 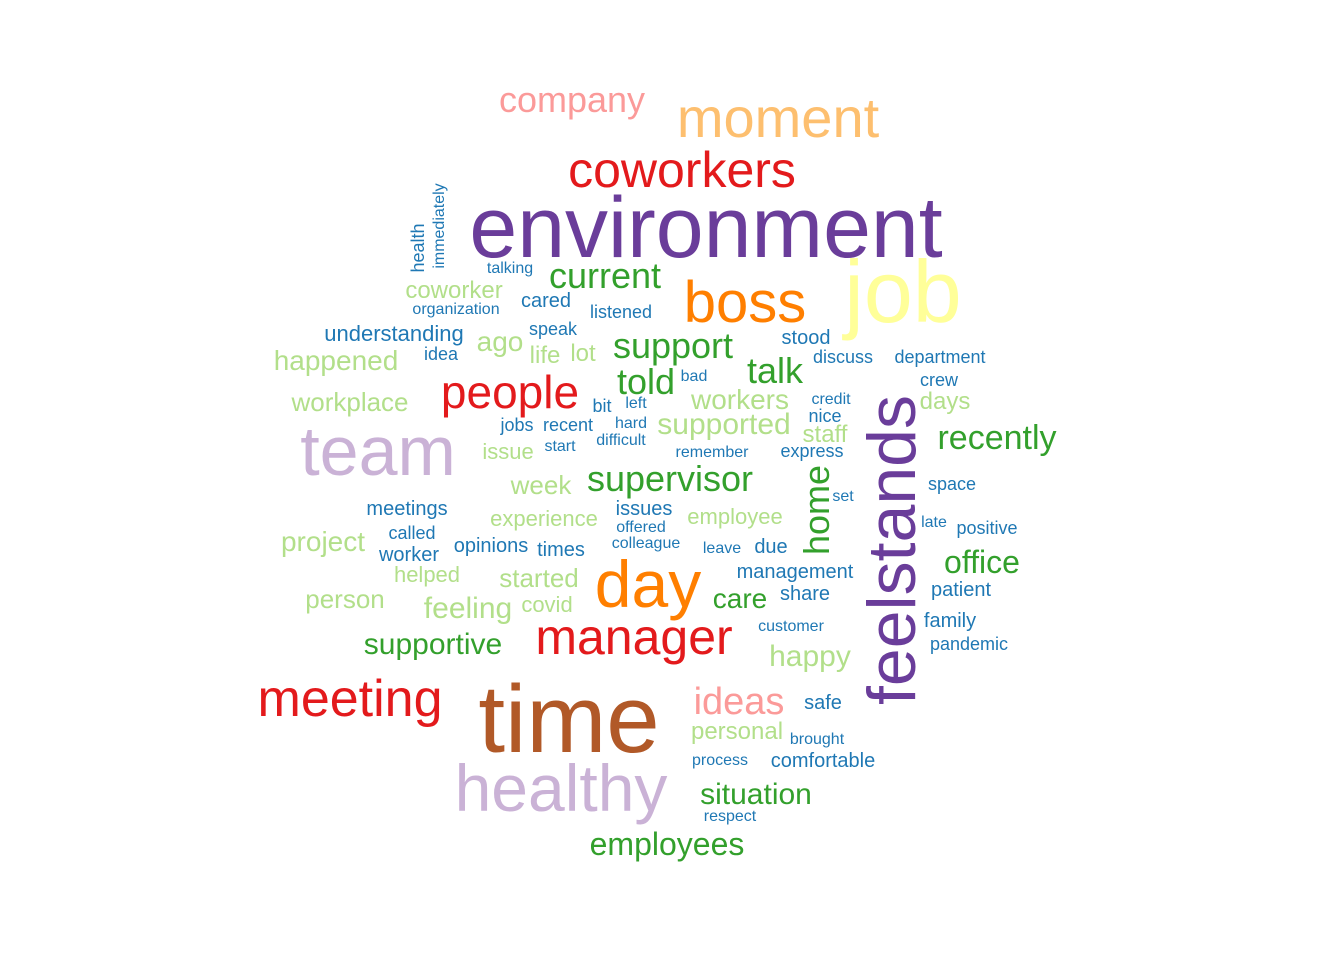 I want to click on word-leave: leave, so click(x=722, y=548).